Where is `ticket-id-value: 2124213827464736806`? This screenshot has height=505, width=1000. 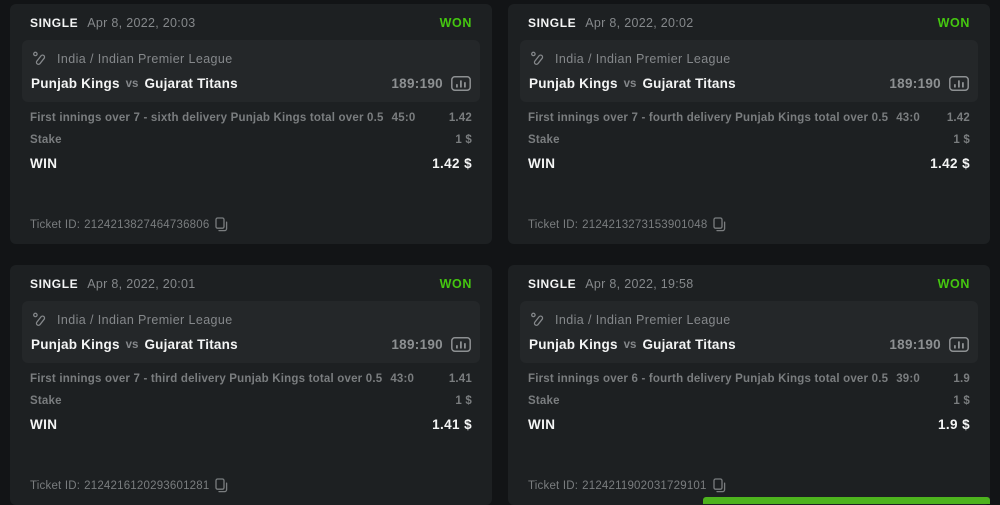 ticket-id-value: 2124213827464736806 is located at coordinates (147, 224).